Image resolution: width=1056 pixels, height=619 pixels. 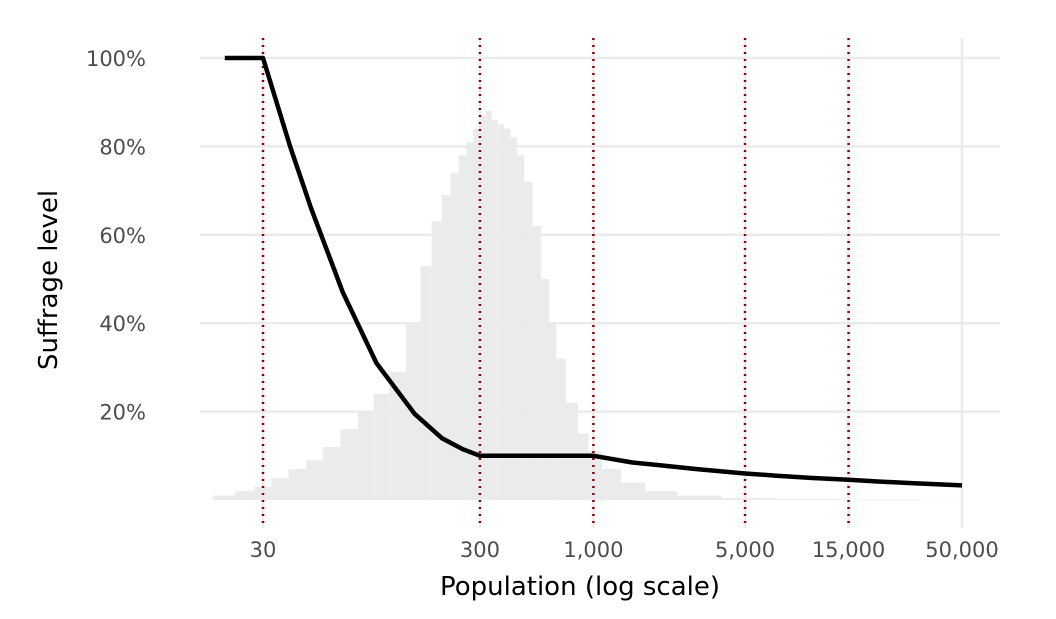 I want to click on x-tick-label: 1,000, so click(x=593, y=550).